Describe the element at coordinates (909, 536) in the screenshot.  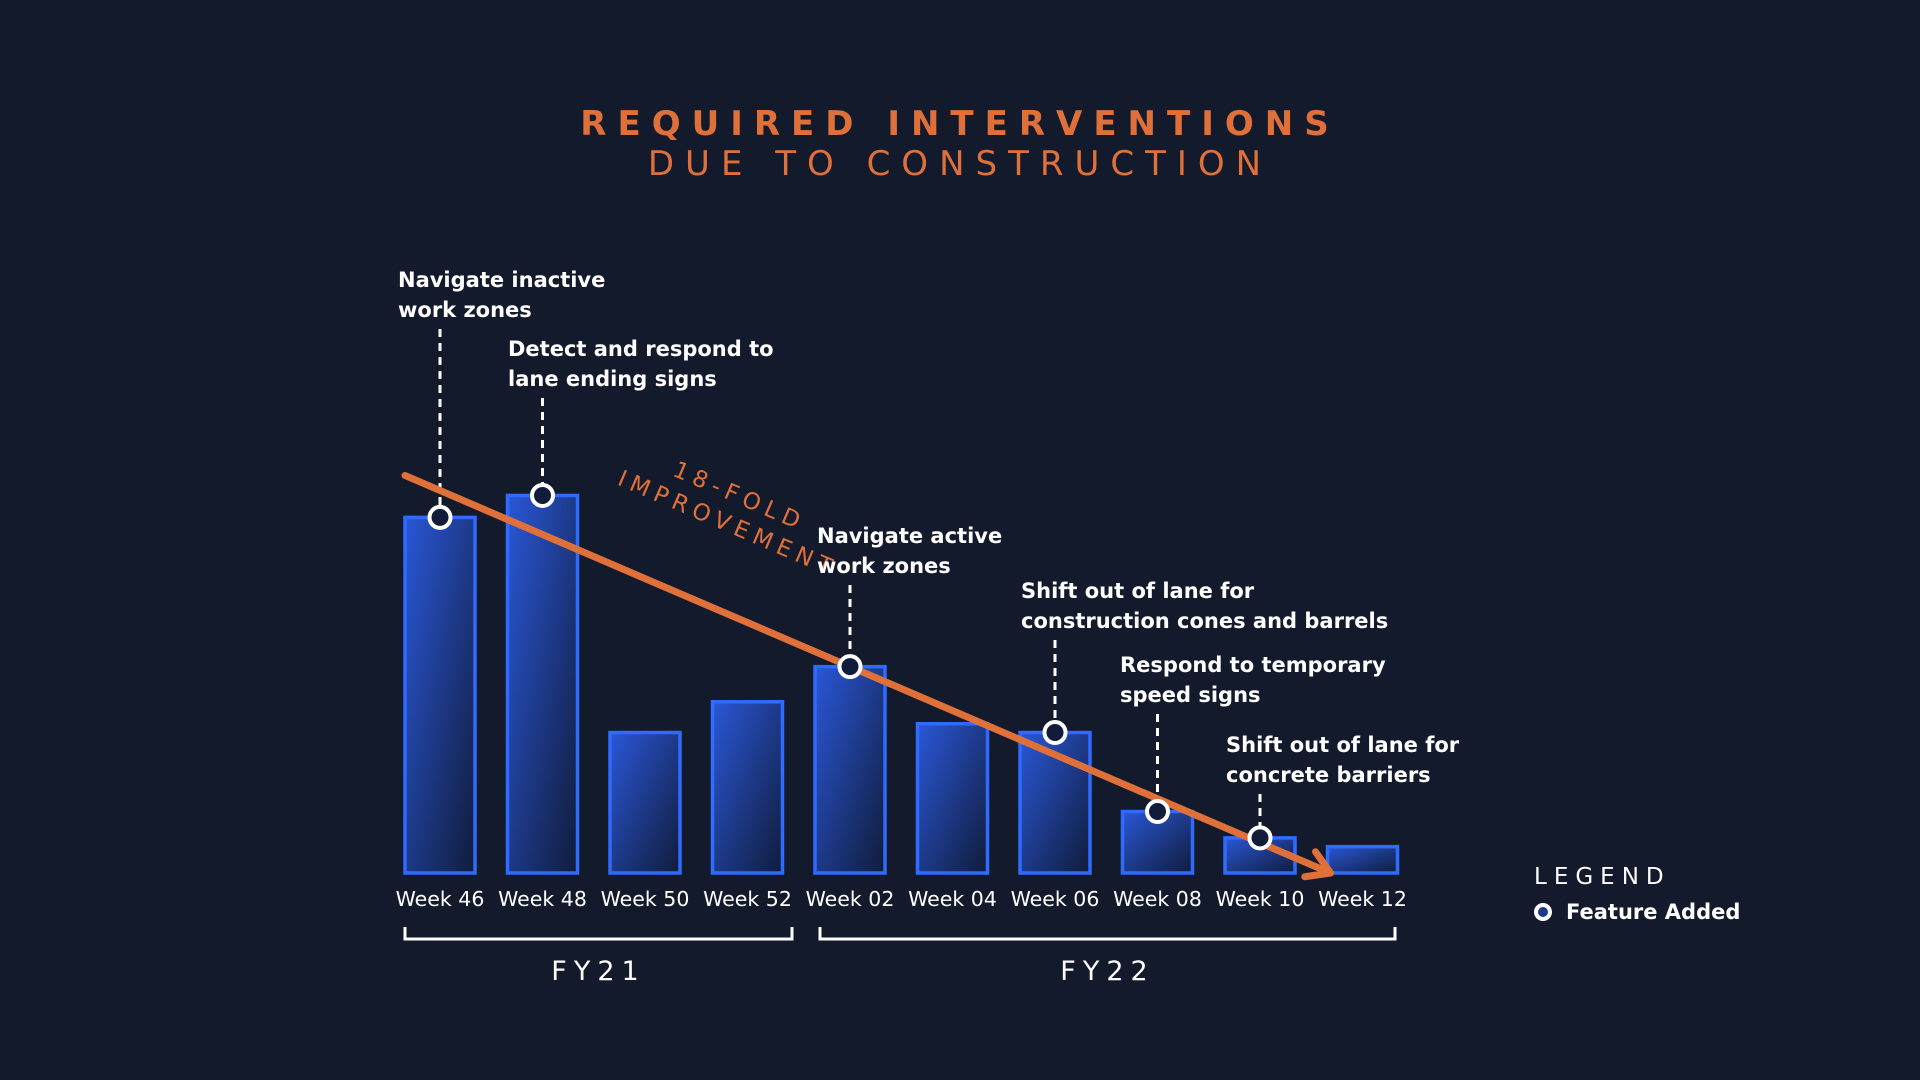
I see `feature-annotation: Navigate active` at that location.